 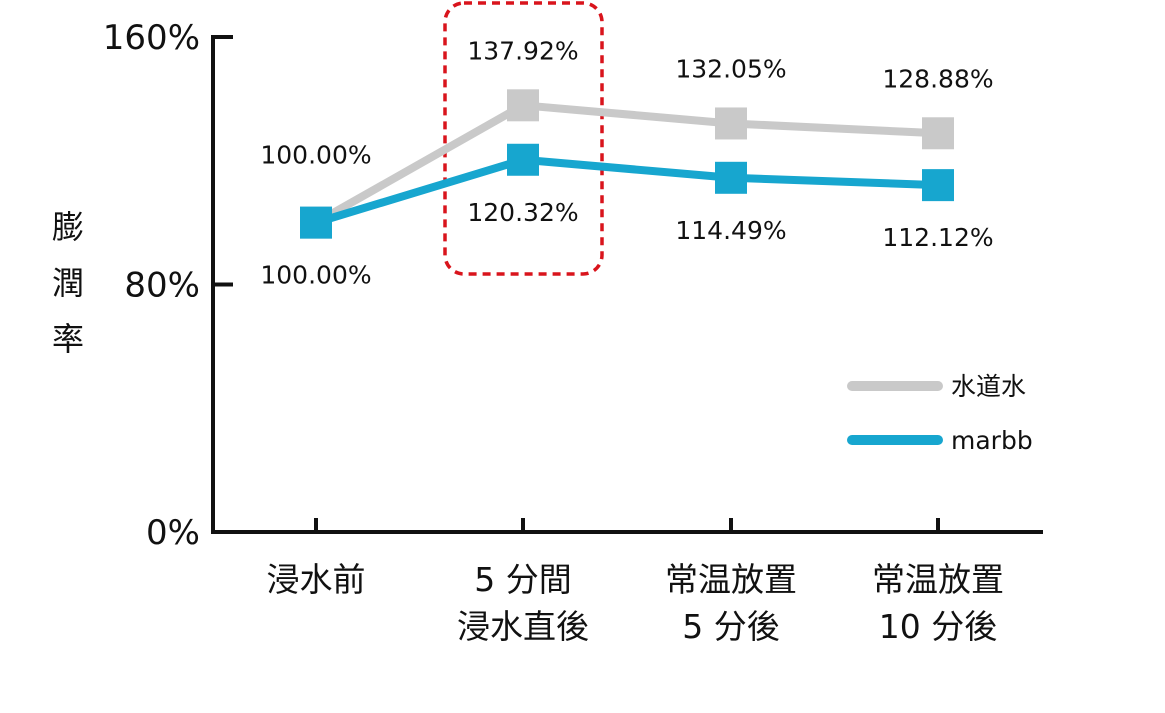 I want to click on legend-label-0: 水道水, so click(x=988, y=386).